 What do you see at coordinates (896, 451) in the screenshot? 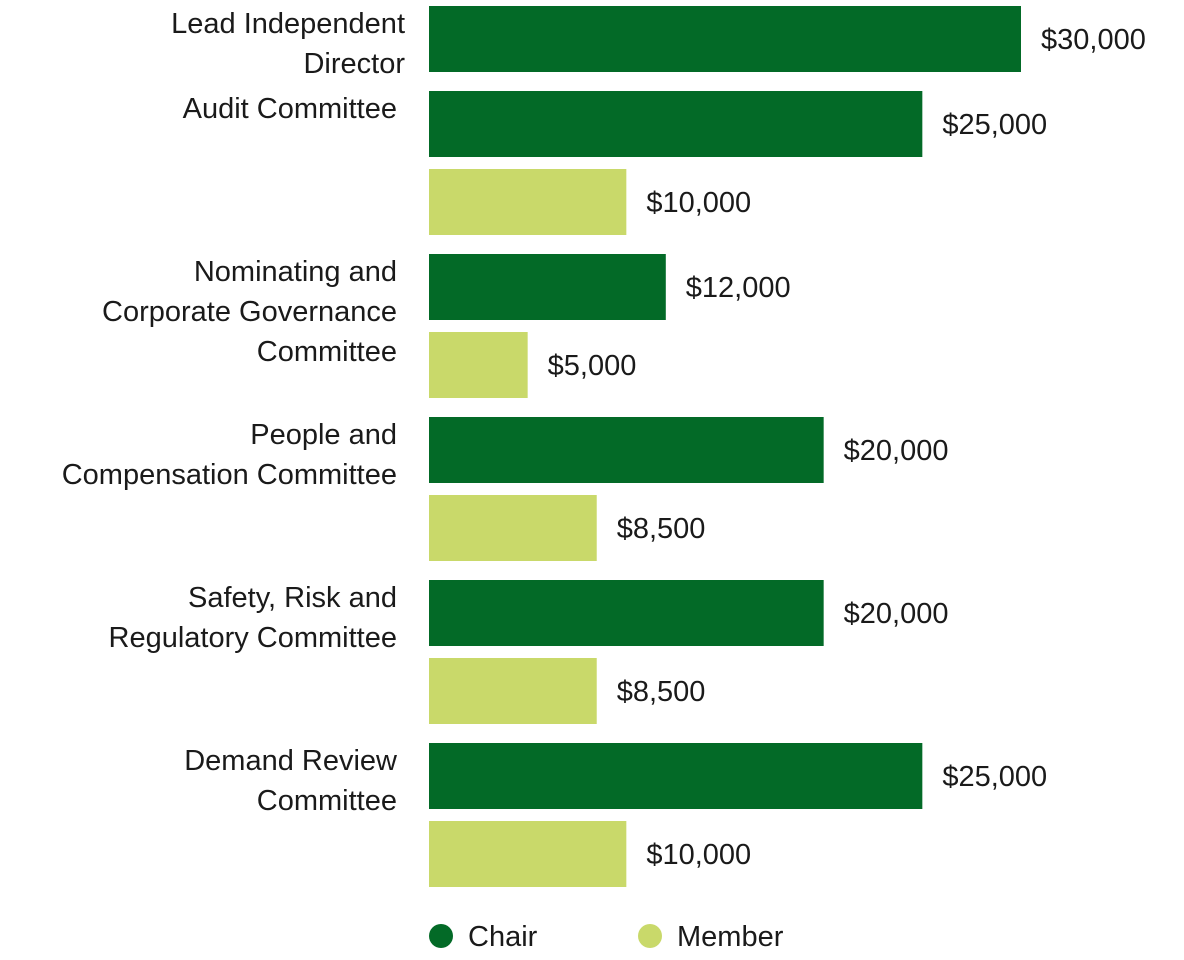
I see `value-label-chair-3: $20,000` at bounding box center [896, 451].